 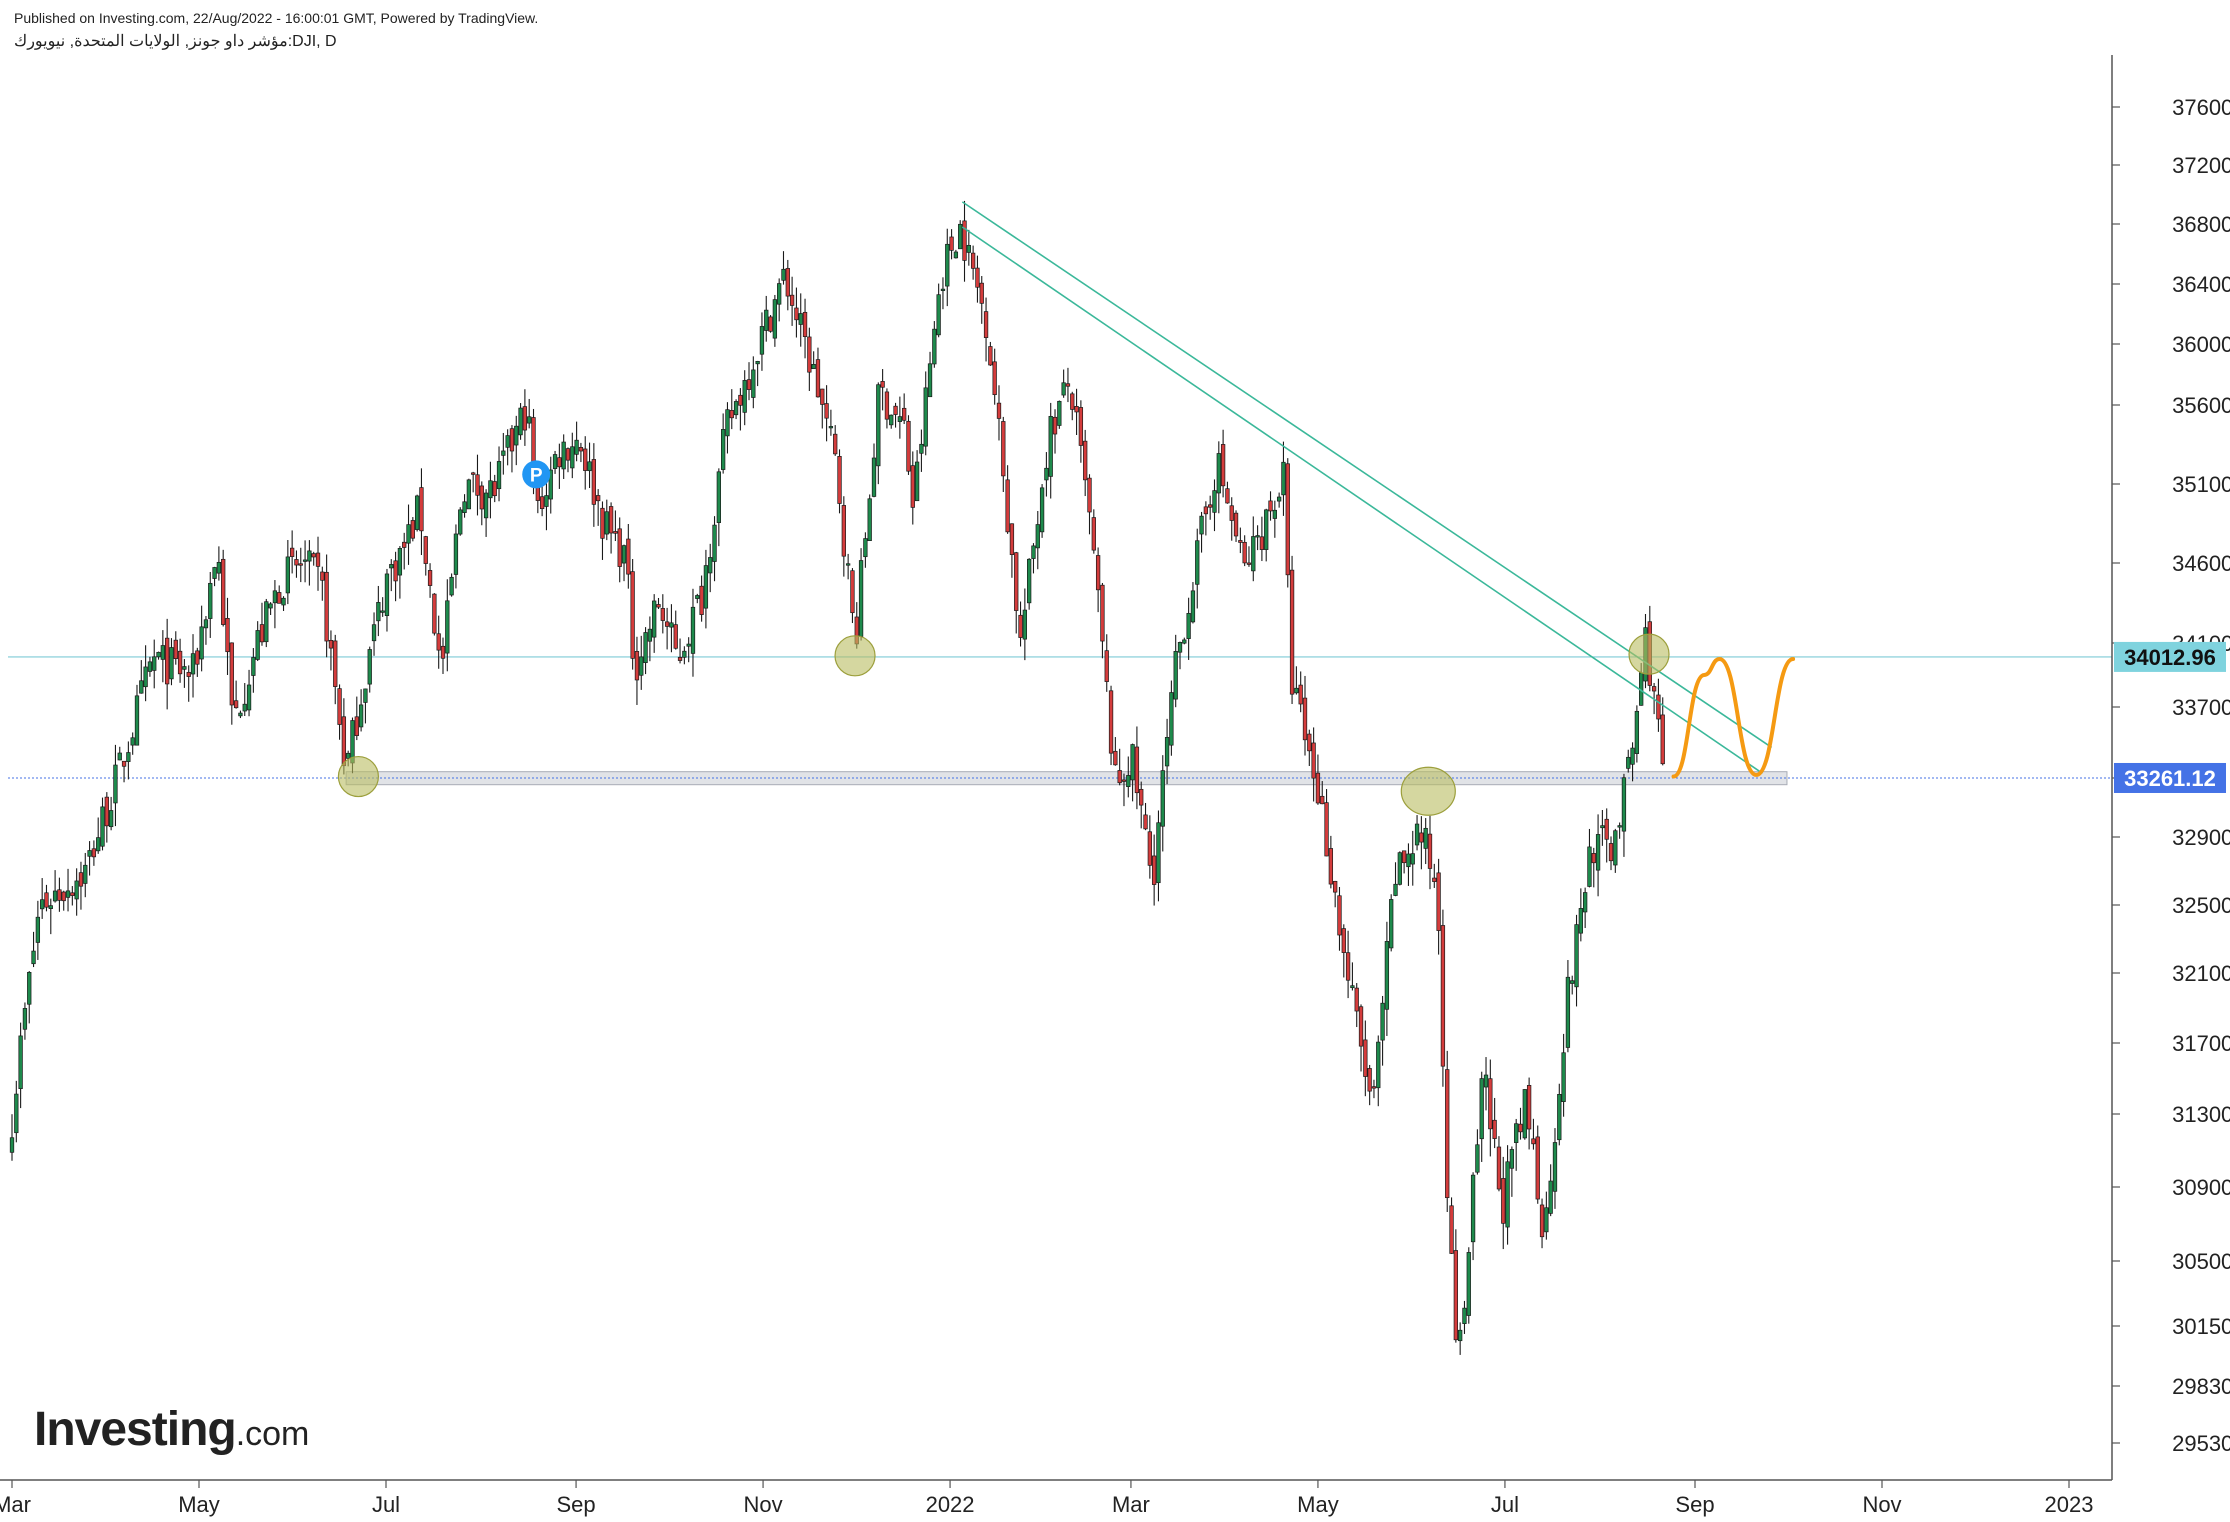 What do you see at coordinates (2201, 484) in the screenshot?
I see `y-tick-label-6: 35100.00` at bounding box center [2201, 484].